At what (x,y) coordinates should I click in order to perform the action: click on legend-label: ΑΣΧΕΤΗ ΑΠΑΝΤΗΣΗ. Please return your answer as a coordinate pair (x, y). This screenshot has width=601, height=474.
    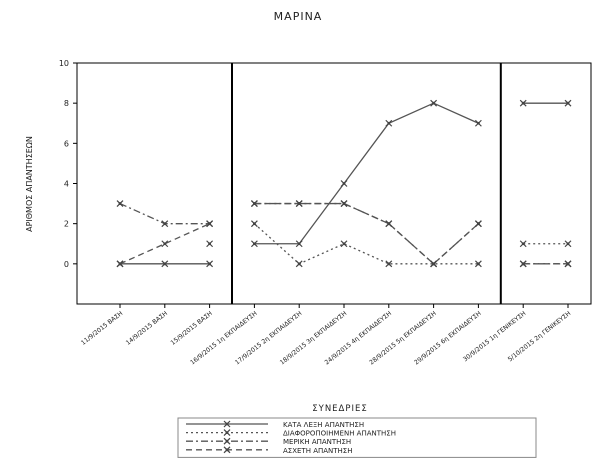
    Looking at the image, I should click on (318, 451).